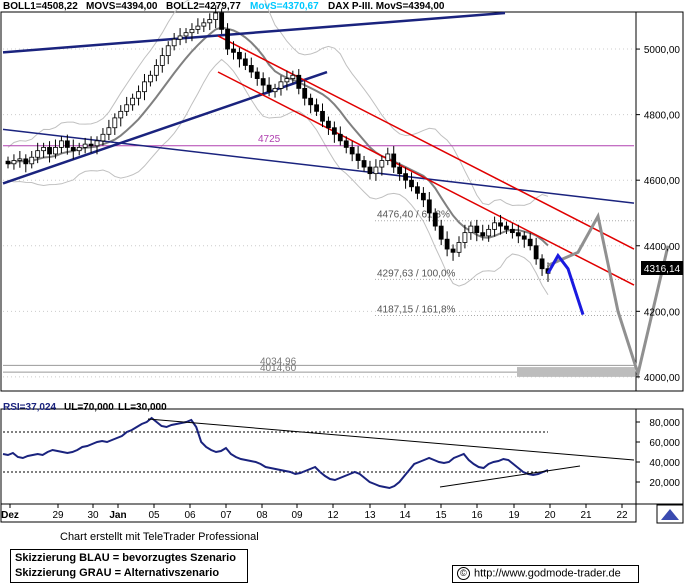 Image resolution: width=684 pixels, height=587 pixels. I want to click on website-url: http://www.godmode-trader.de, so click(547, 573).